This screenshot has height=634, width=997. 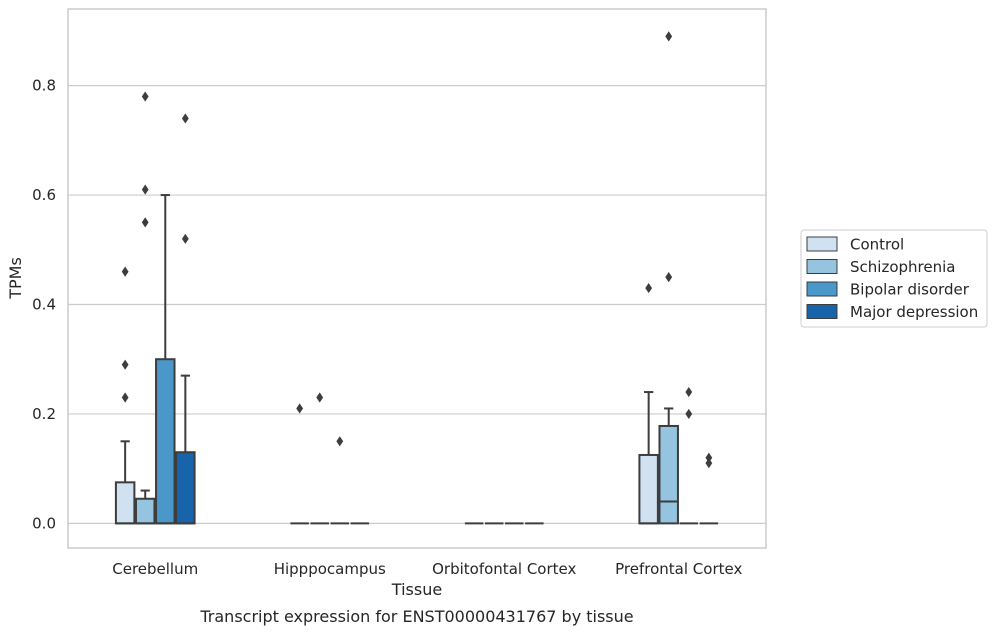 What do you see at coordinates (902, 267) in the screenshot?
I see `legend-label: Schizophrenia` at bounding box center [902, 267].